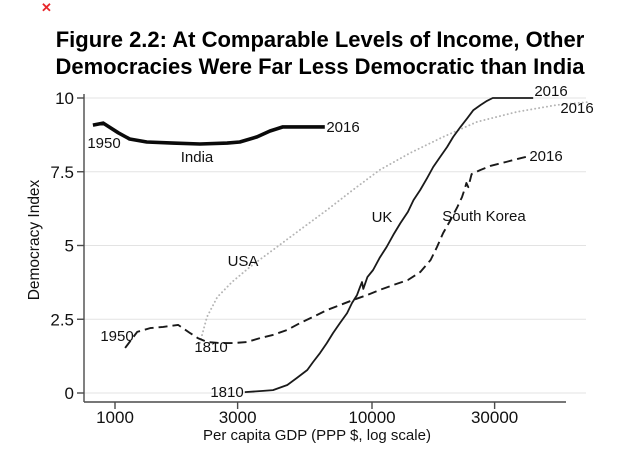  I want to click on y-axis-title: Democracy Index, so click(34, 239).